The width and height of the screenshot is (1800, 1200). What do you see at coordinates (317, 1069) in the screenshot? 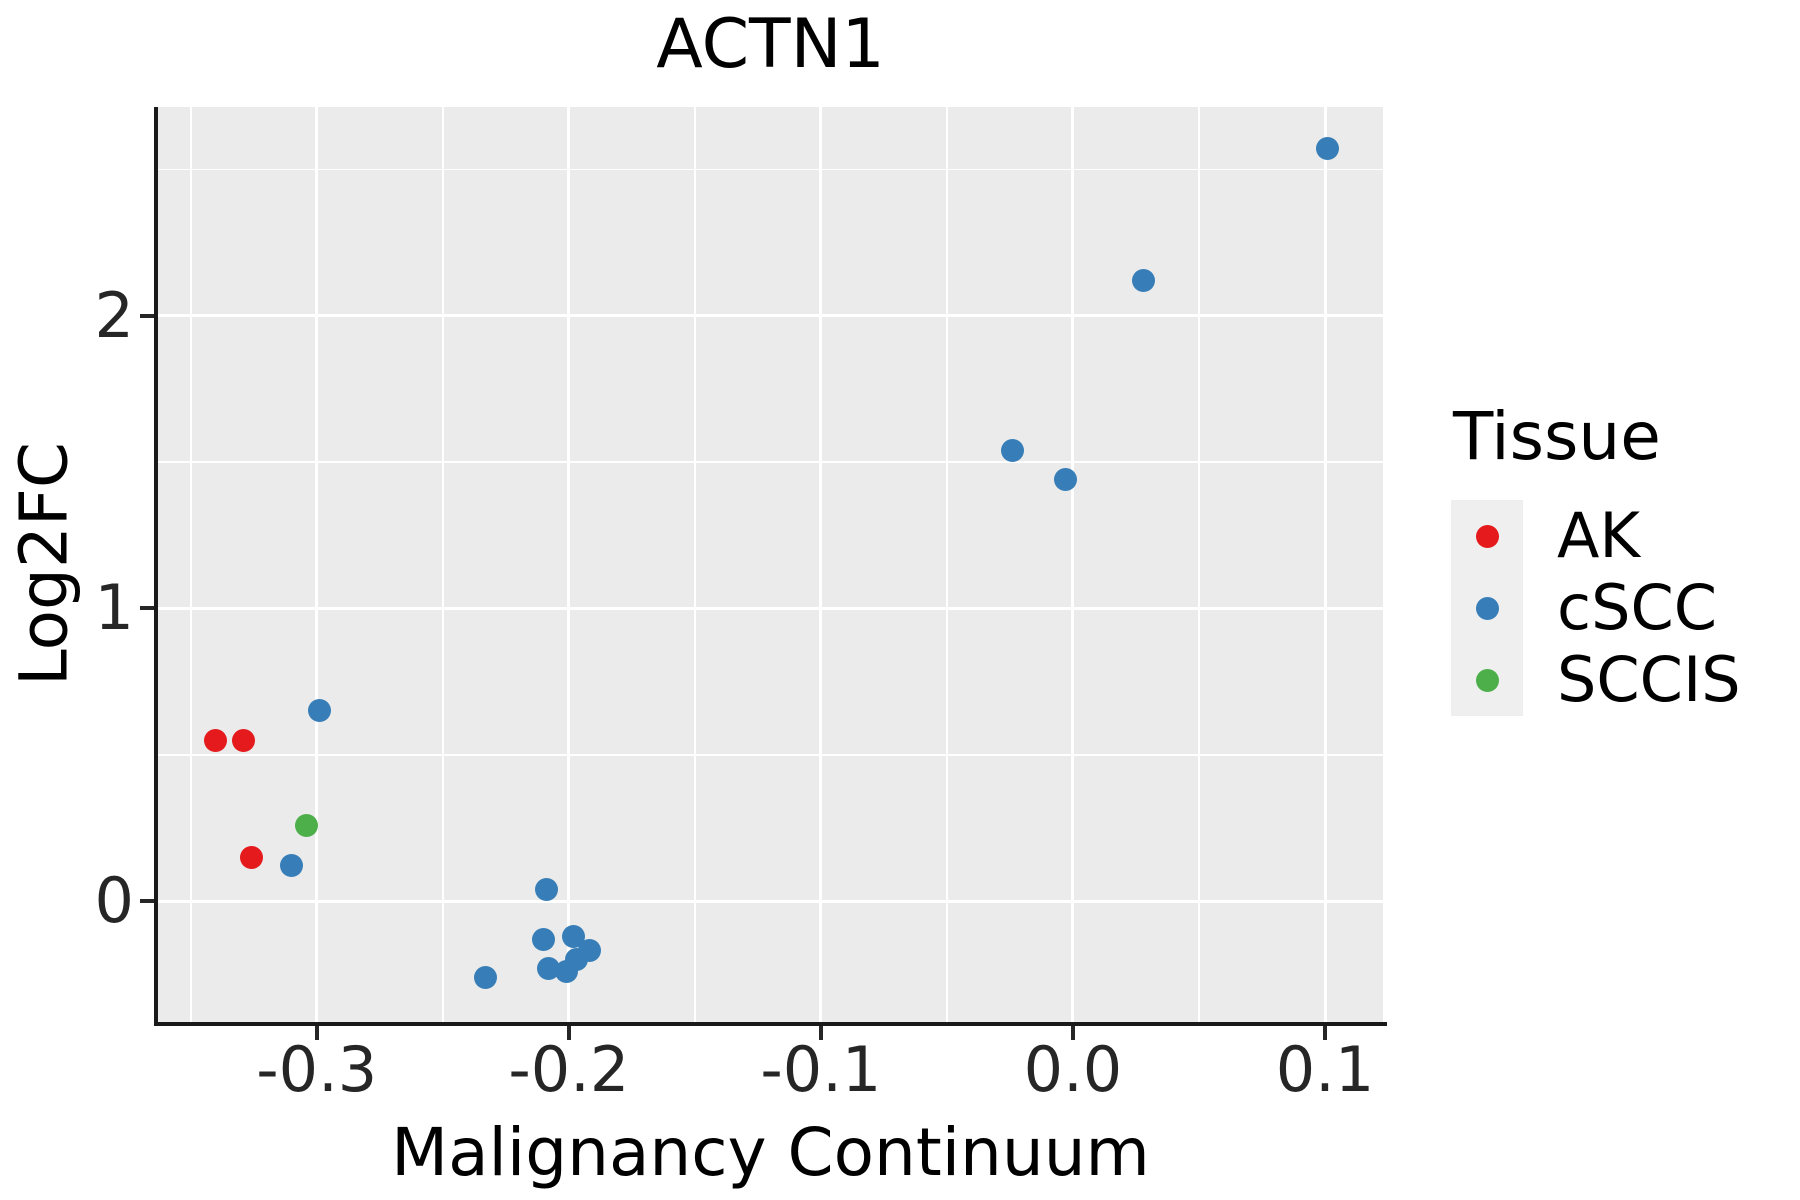
I see `x-tick-label: -0.3` at bounding box center [317, 1069].